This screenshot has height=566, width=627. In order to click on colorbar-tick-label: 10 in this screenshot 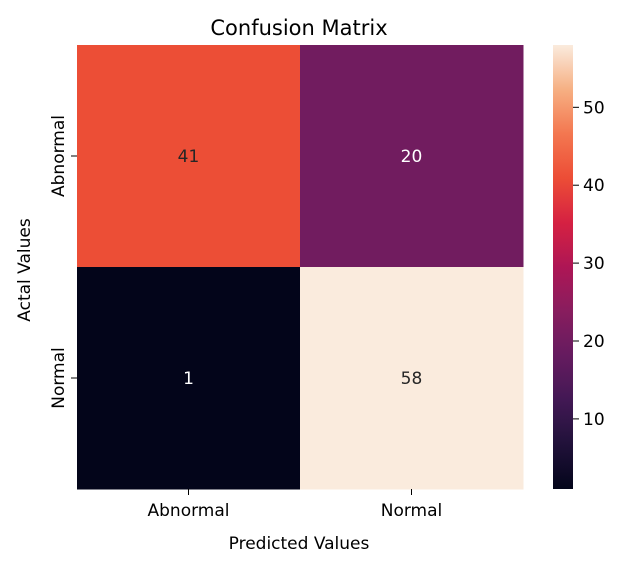, I will do `click(594, 420)`.